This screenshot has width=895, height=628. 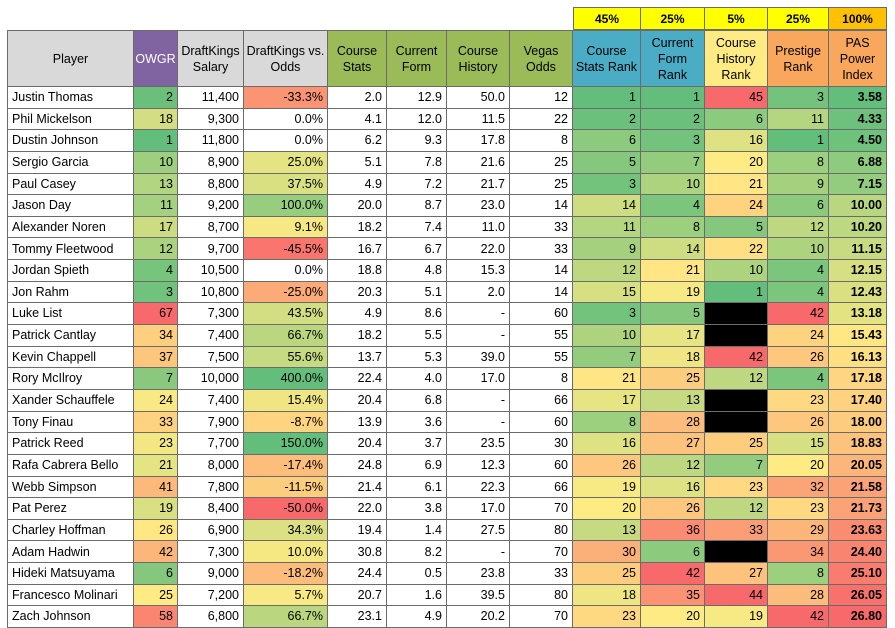 What do you see at coordinates (286, 162) in the screenshot?
I see `cell-vs_odds: 25.0%` at bounding box center [286, 162].